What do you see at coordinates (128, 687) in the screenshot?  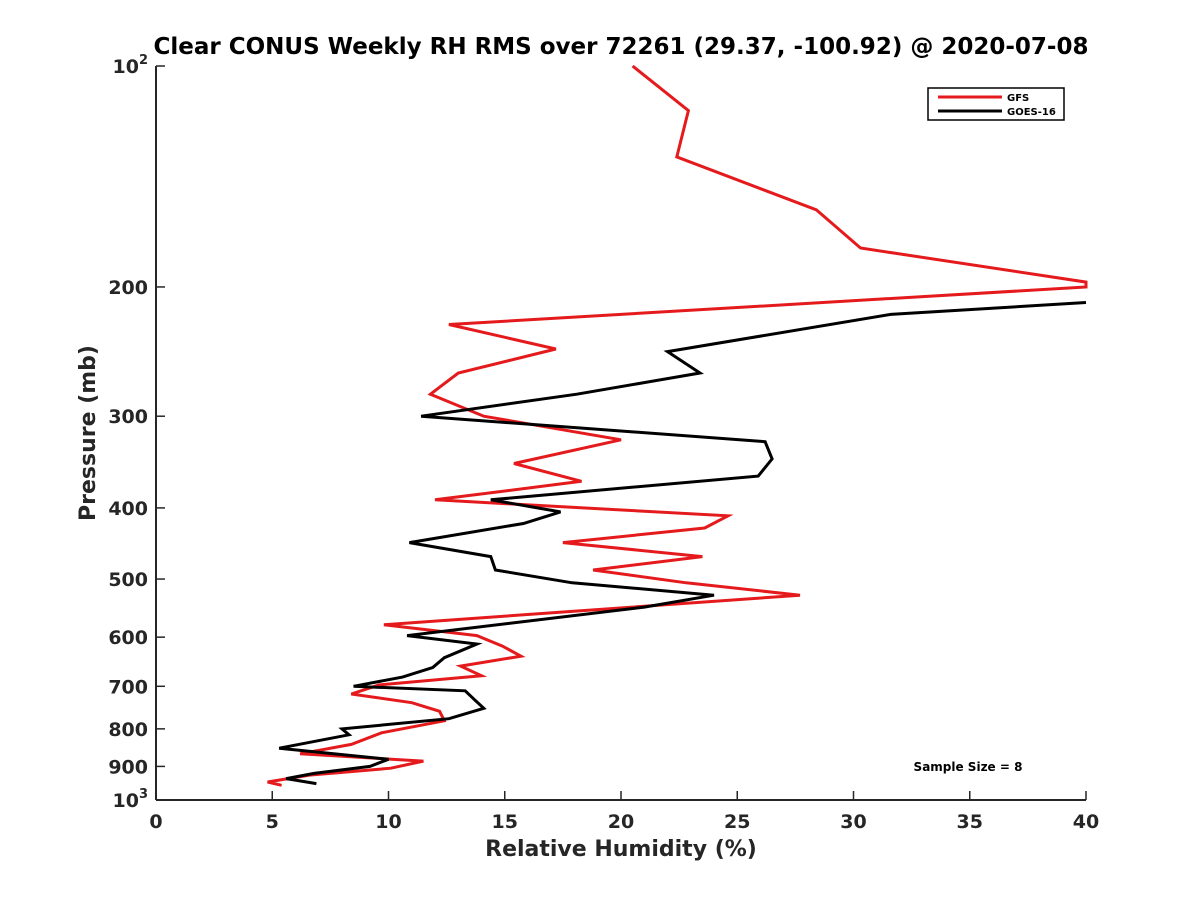 I see `y-tick-label: 700` at bounding box center [128, 687].